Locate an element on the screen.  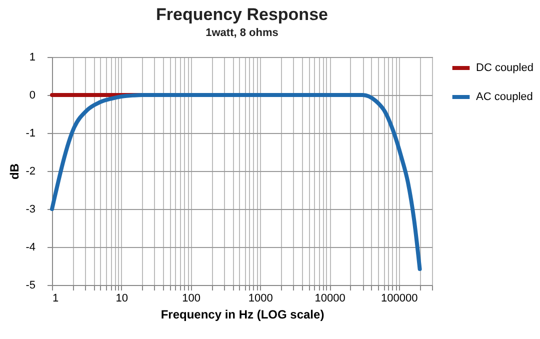
y-tick-label: -4 is located at coordinates (31, 248).